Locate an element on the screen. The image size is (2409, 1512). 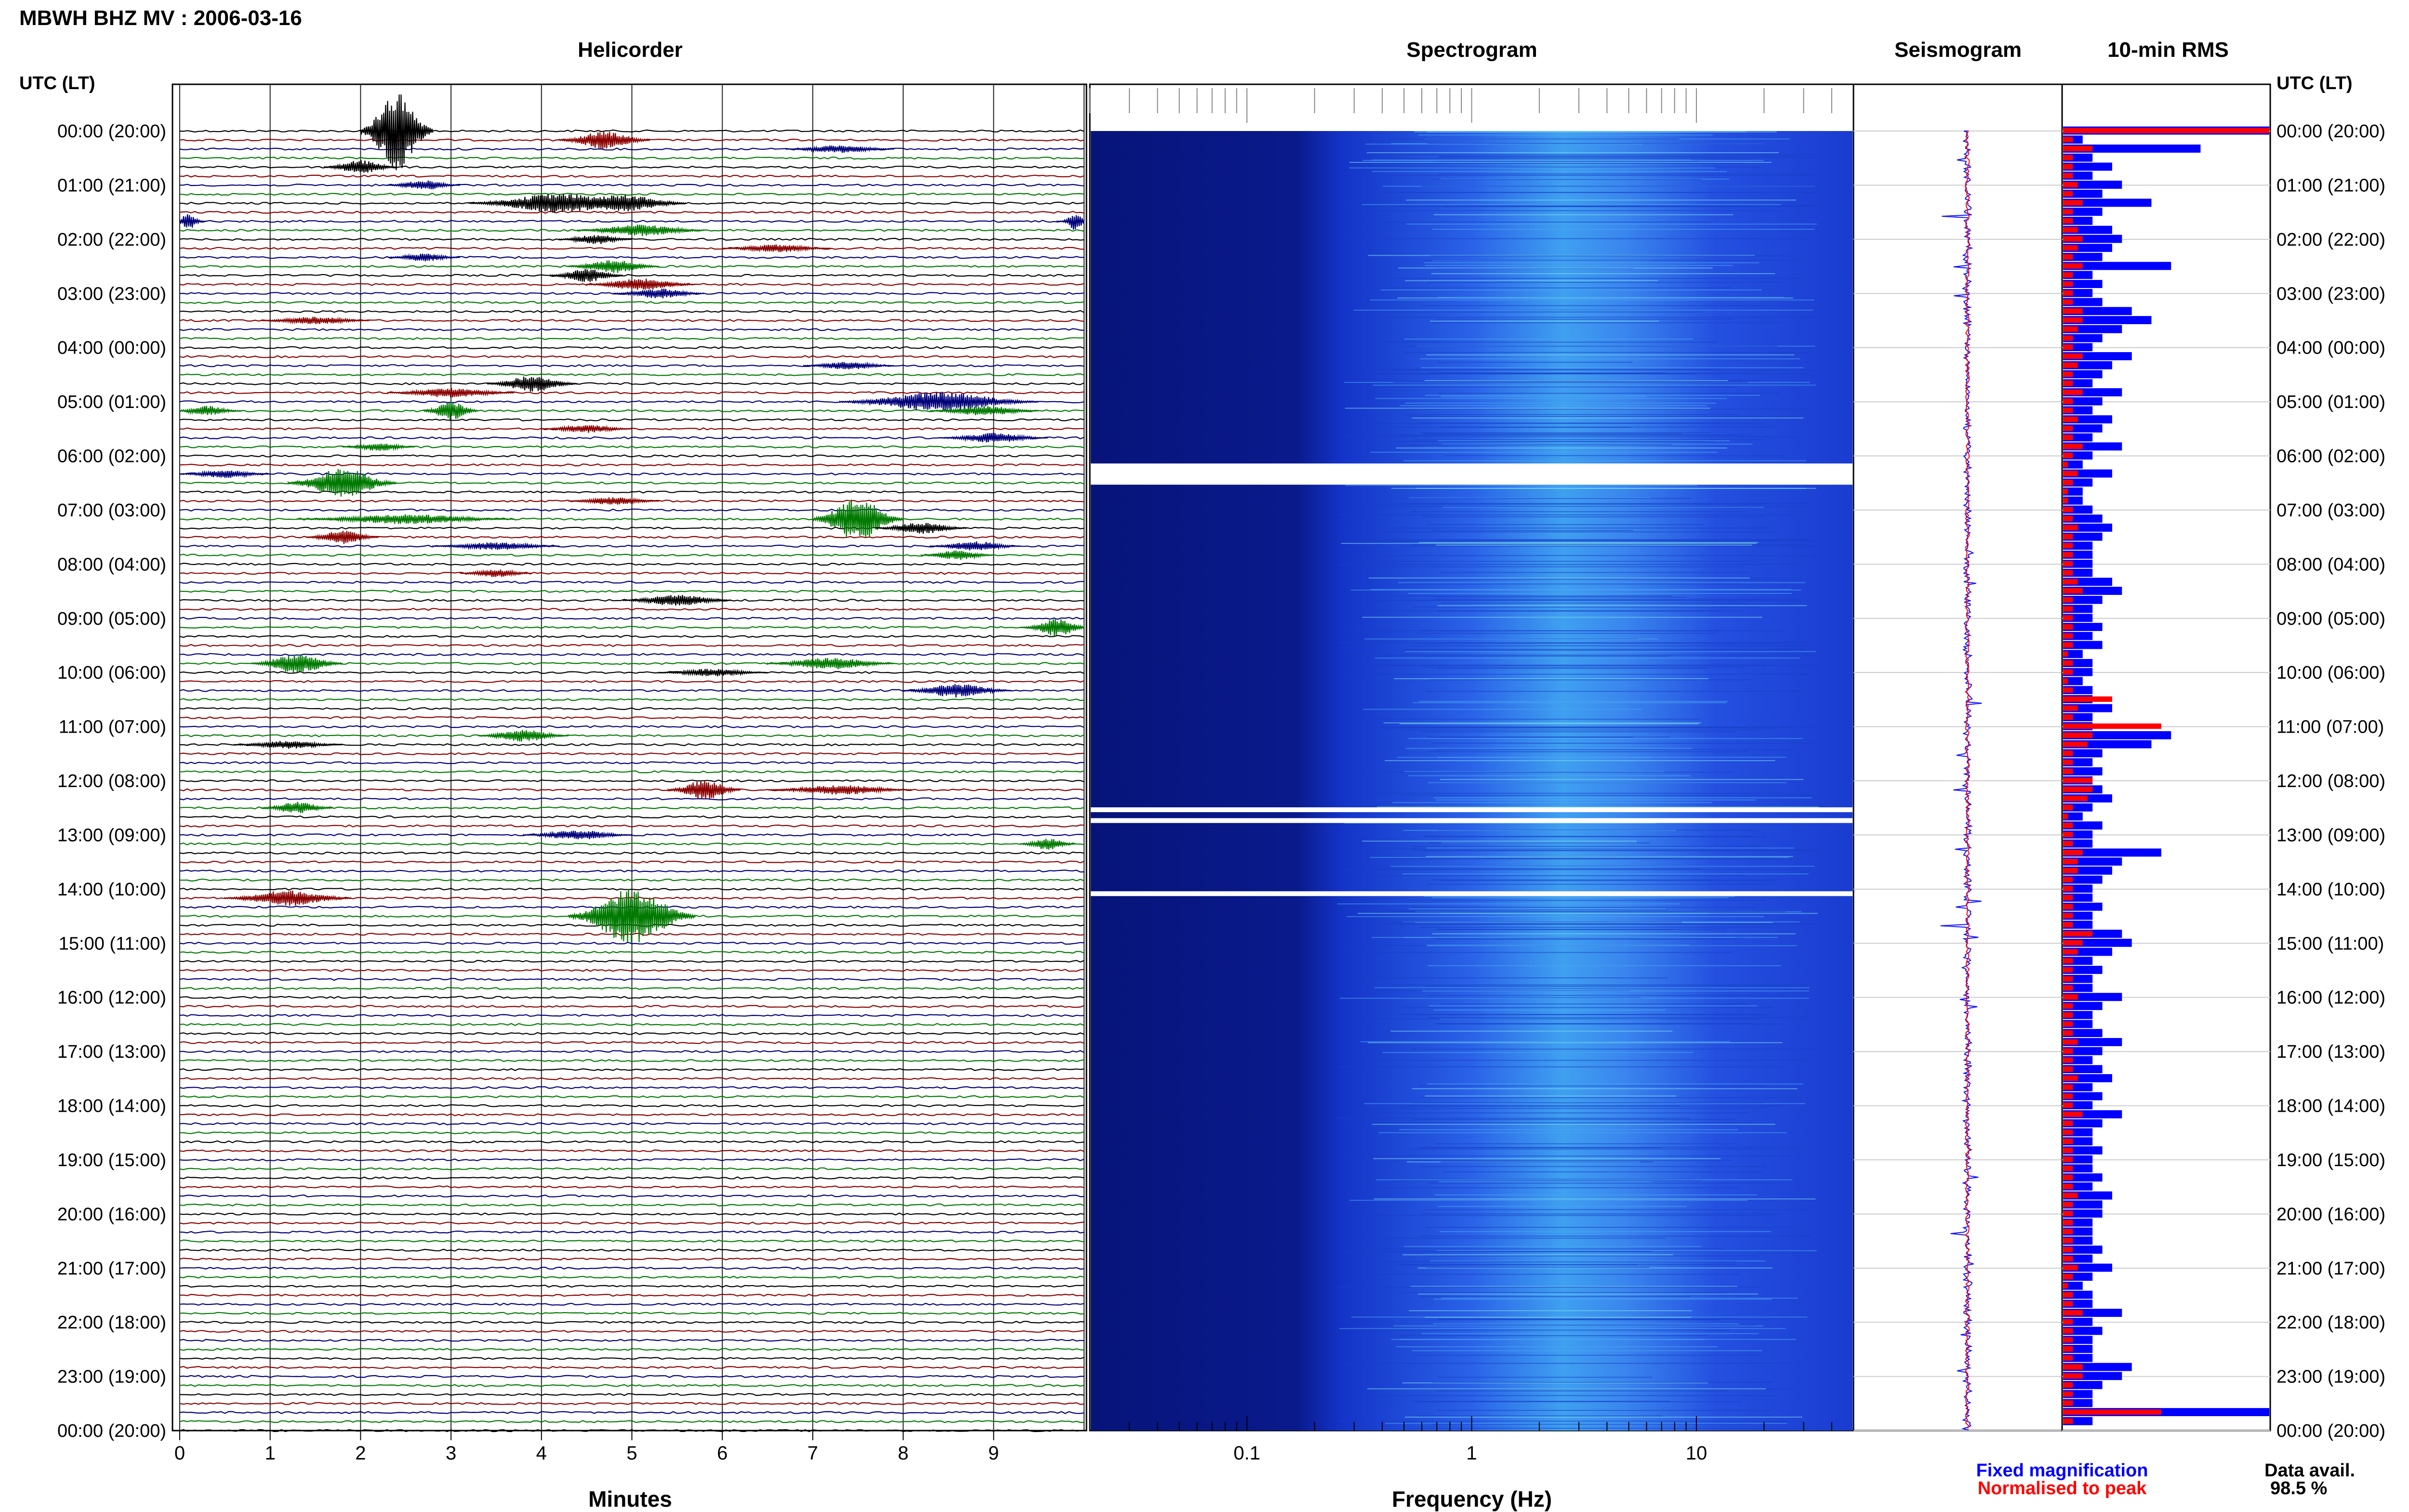
time-label-left: 10:00 (06:00) is located at coordinates (111, 673).